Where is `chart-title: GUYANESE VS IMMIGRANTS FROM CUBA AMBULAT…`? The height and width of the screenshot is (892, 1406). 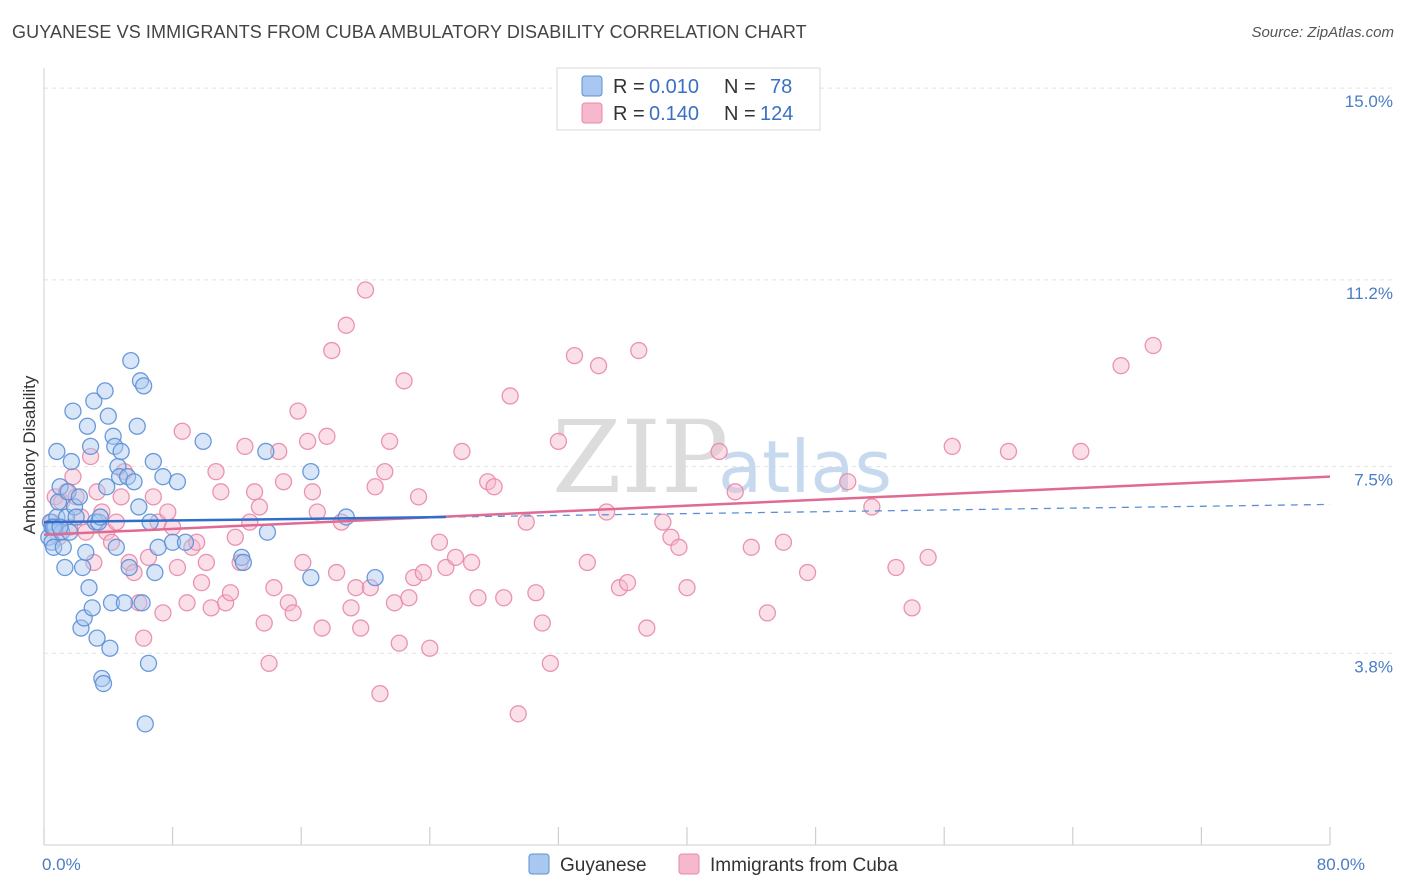 chart-title: GUYANESE VS IMMIGRANTS FROM CUBA AMBULAT… is located at coordinates (409, 32).